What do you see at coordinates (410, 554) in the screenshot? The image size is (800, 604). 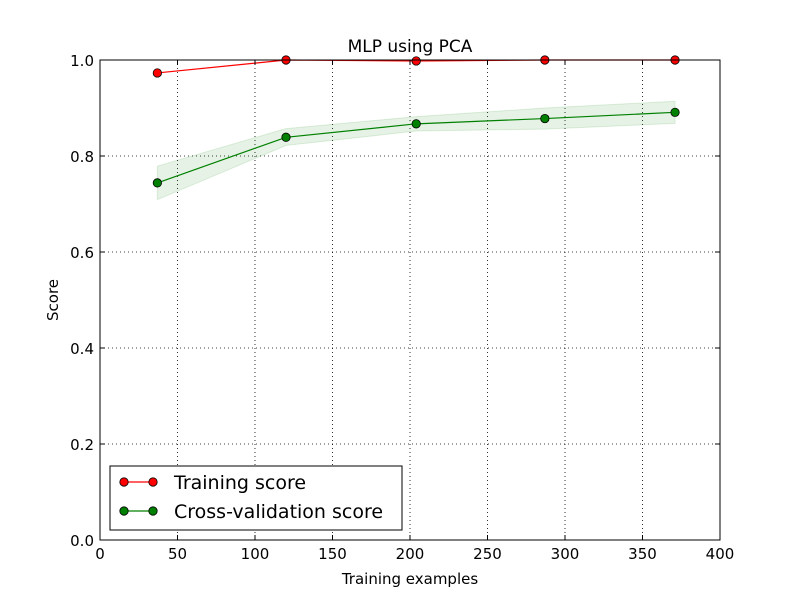 I see `x-tick-label: 200` at bounding box center [410, 554].